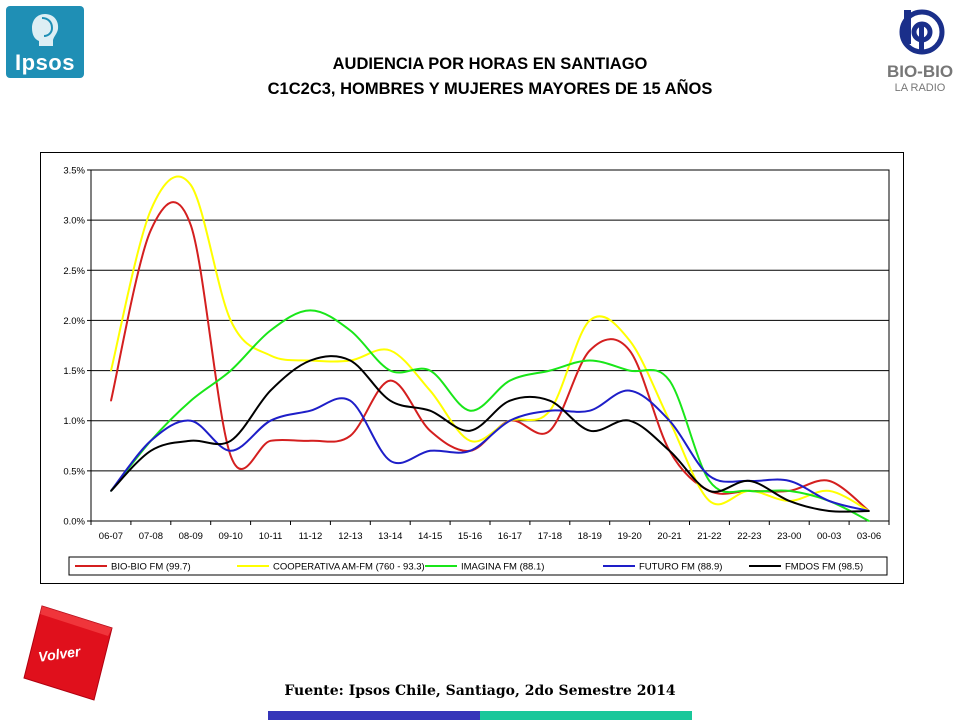 The width and height of the screenshot is (960, 720). I want to click on y-tick-label: 1.0%, so click(74, 421).